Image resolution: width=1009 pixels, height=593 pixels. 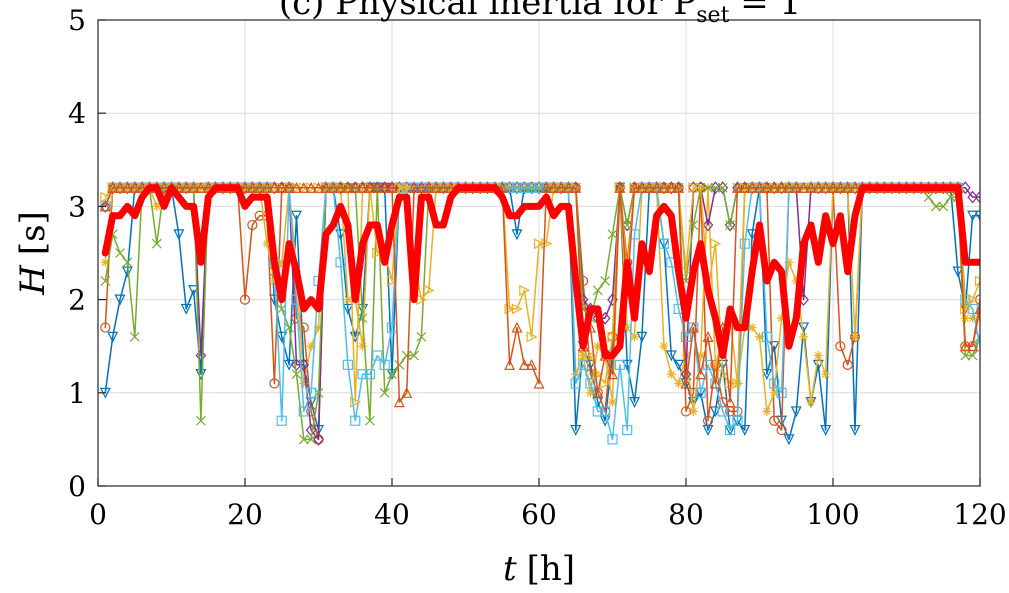 I want to click on chart-title: (c) Physical inertia for Pset = 1, so click(x=540, y=14).